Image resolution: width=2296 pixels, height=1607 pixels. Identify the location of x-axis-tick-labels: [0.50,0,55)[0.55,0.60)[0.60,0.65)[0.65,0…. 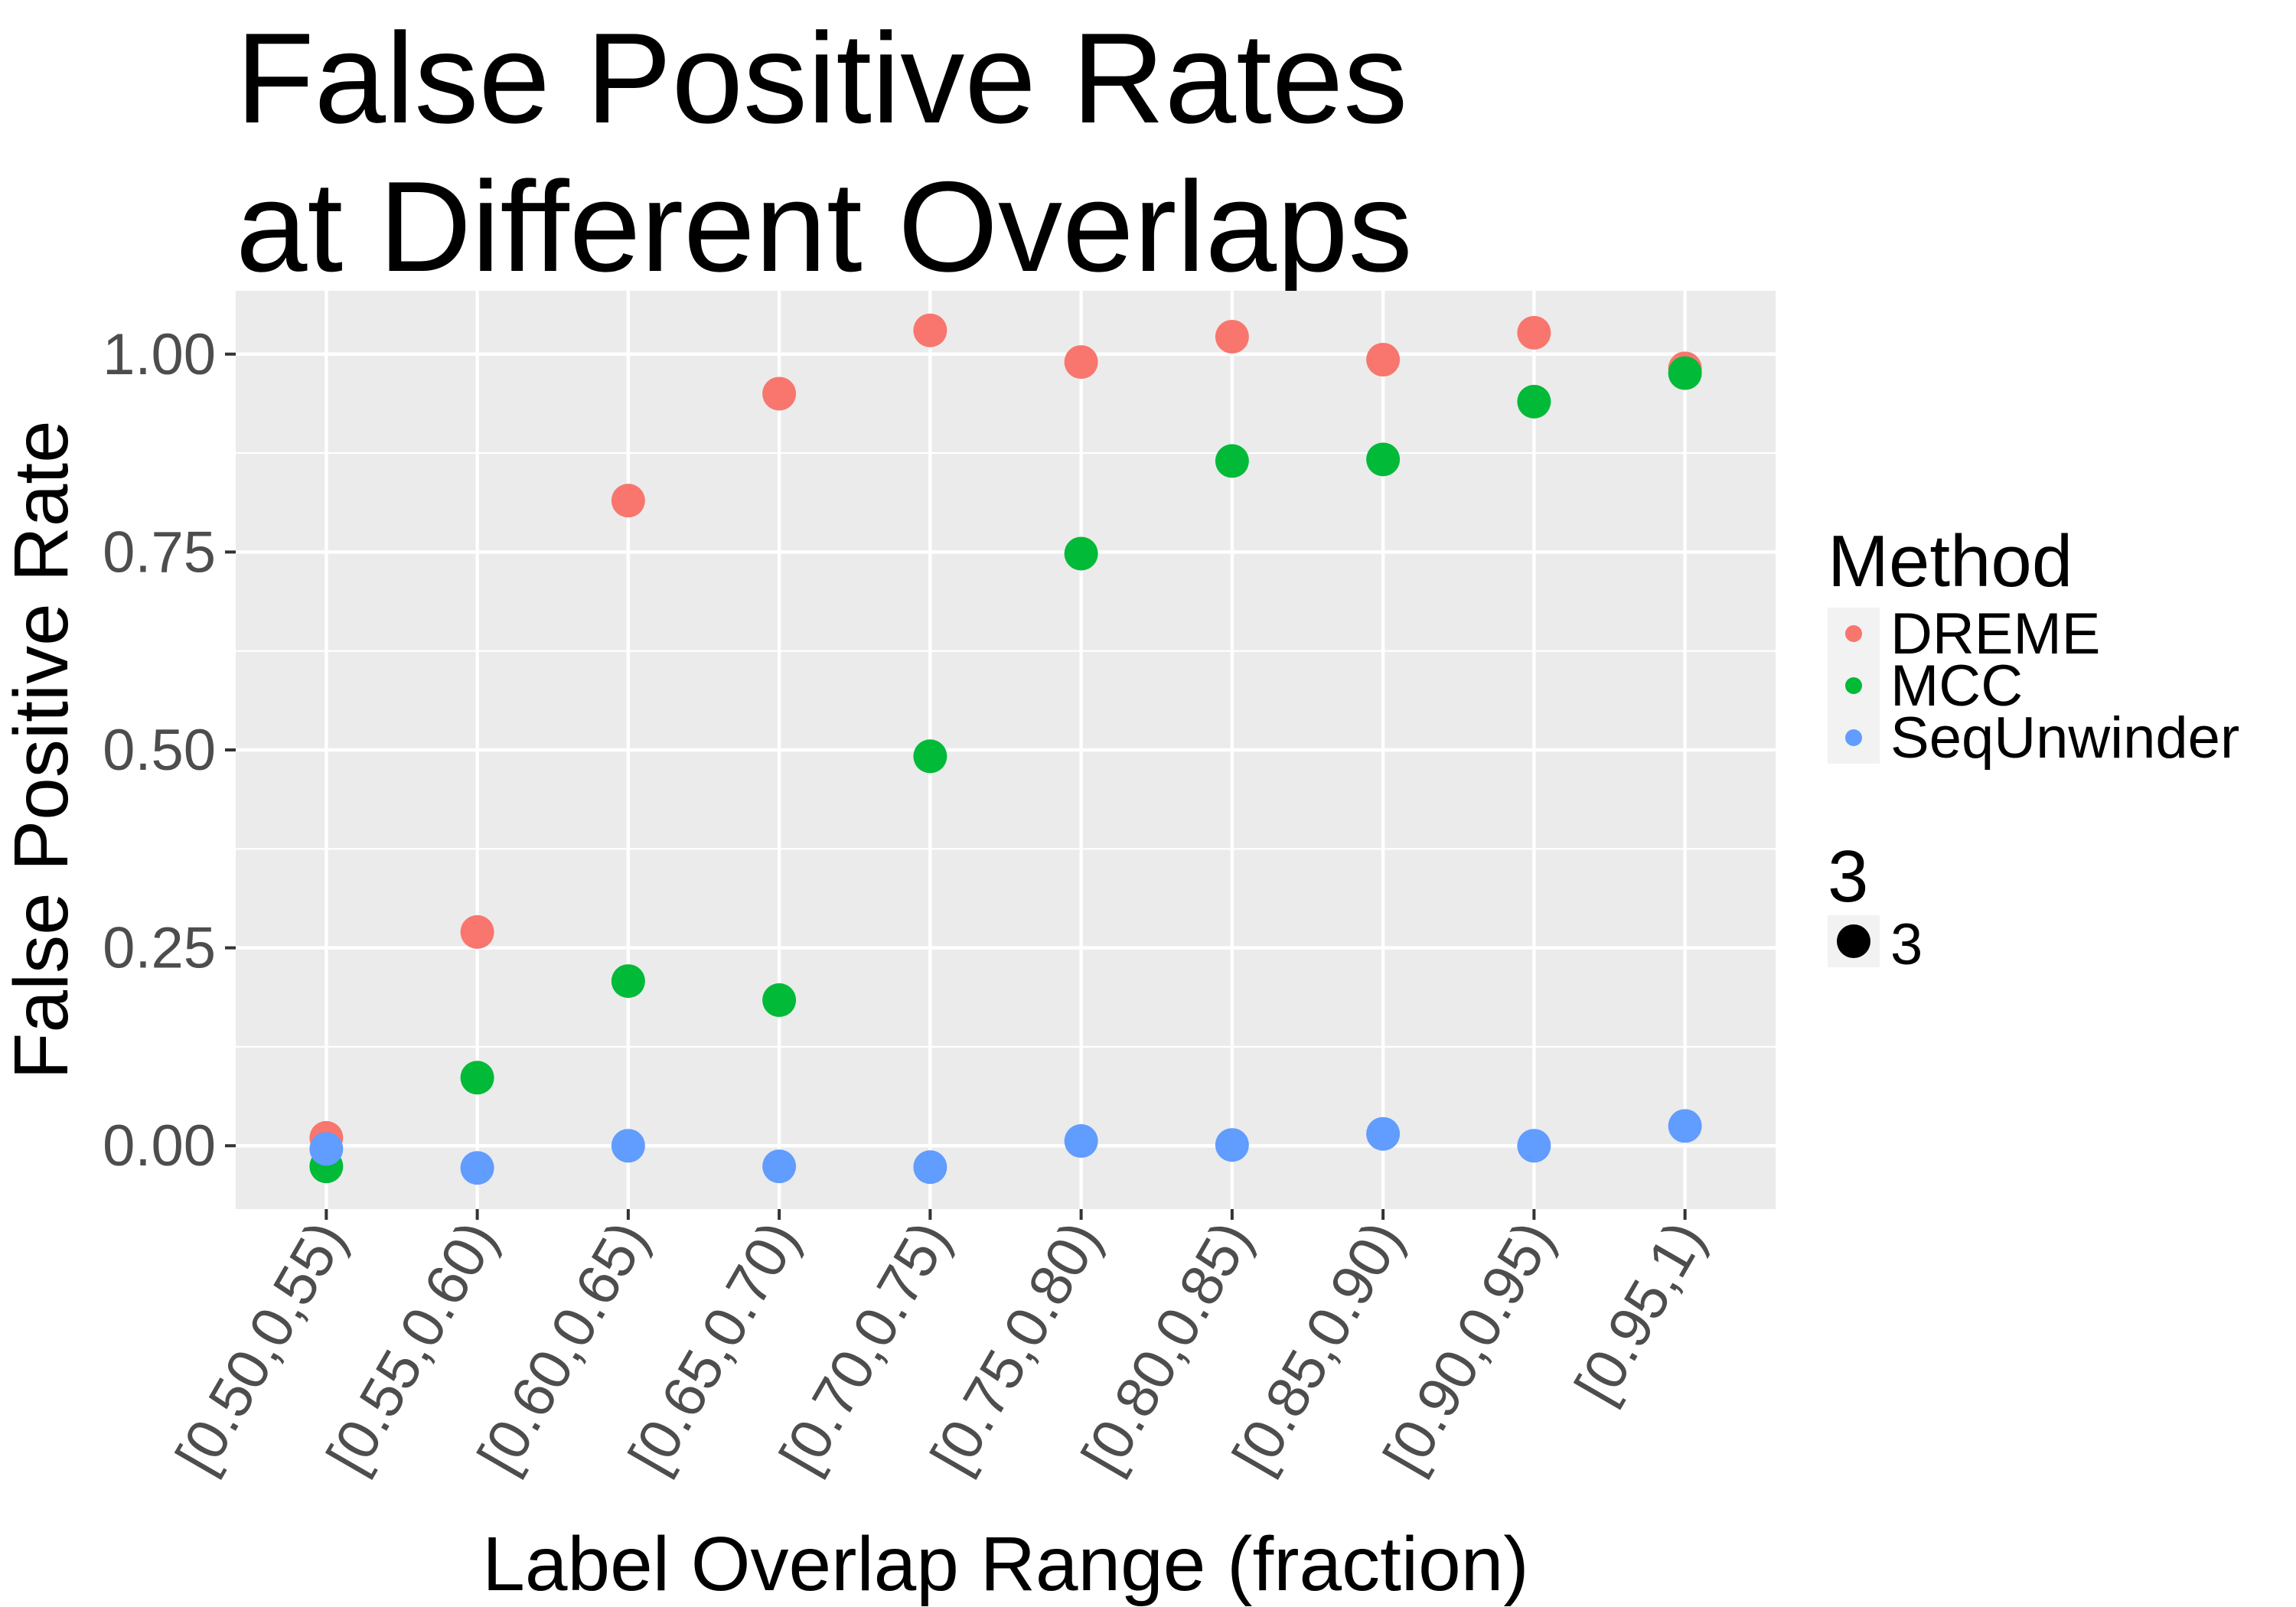
(940, 1346).